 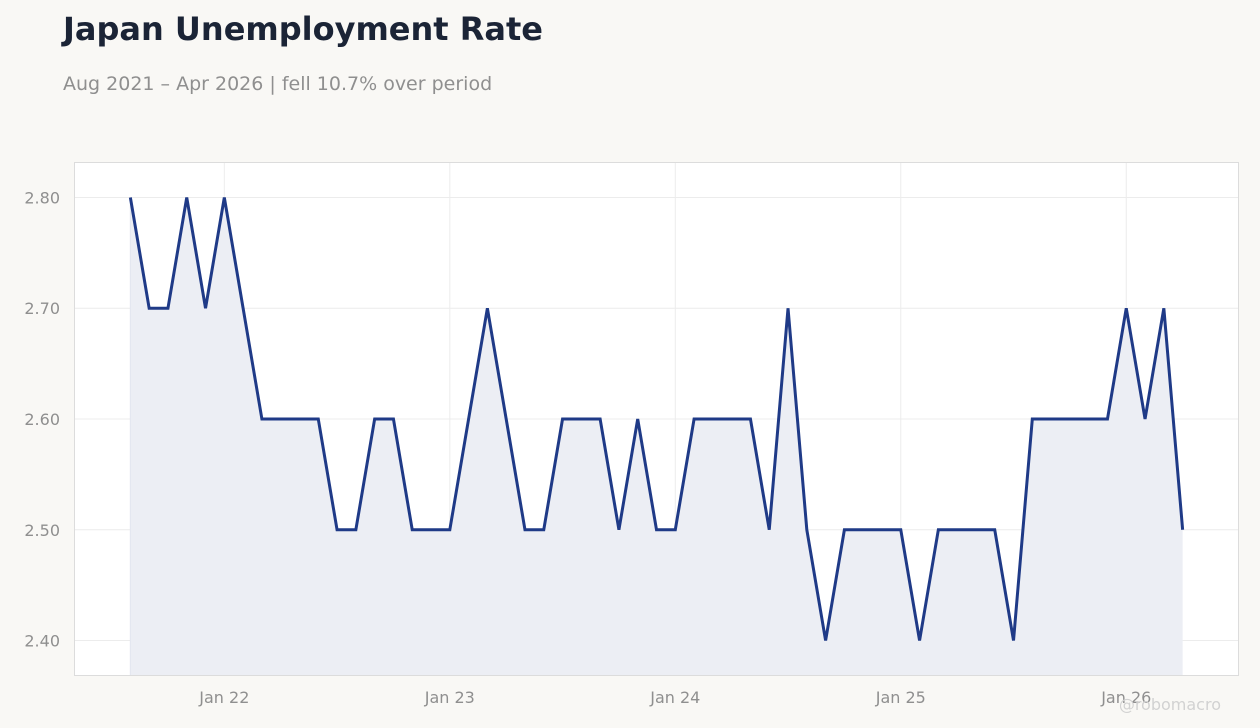 What do you see at coordinates (42, 641) in the screenshot?
I see `y-tick-label: 2.40` at bounding box center [42, 641].